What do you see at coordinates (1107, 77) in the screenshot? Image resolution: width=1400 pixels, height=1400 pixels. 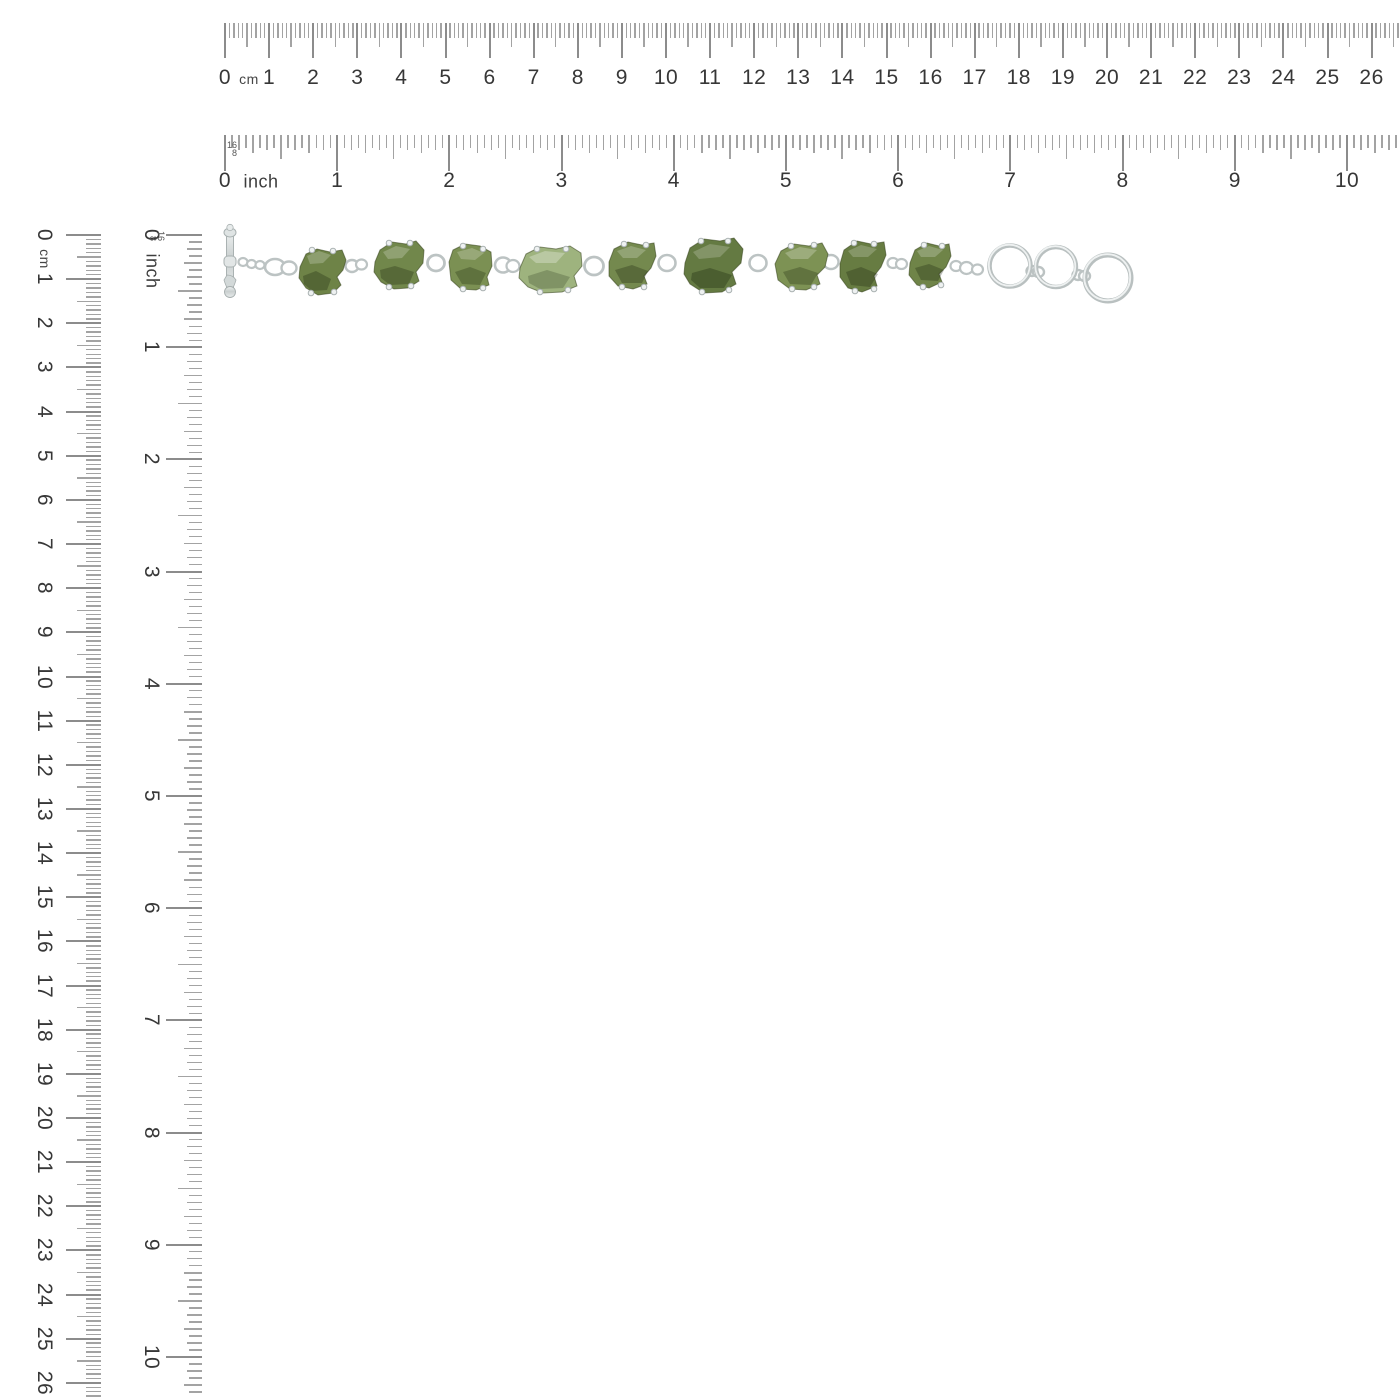 I see `h-cm-number-label: 20` at bounding box center [1107, 77].